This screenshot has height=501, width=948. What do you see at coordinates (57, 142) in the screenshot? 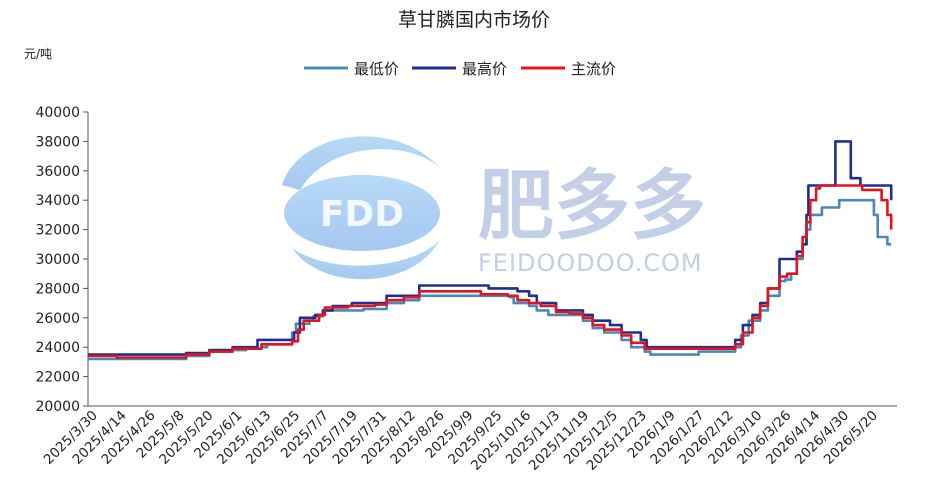
I see `y-tick-label: 38000` at bounding box center [57, 142].